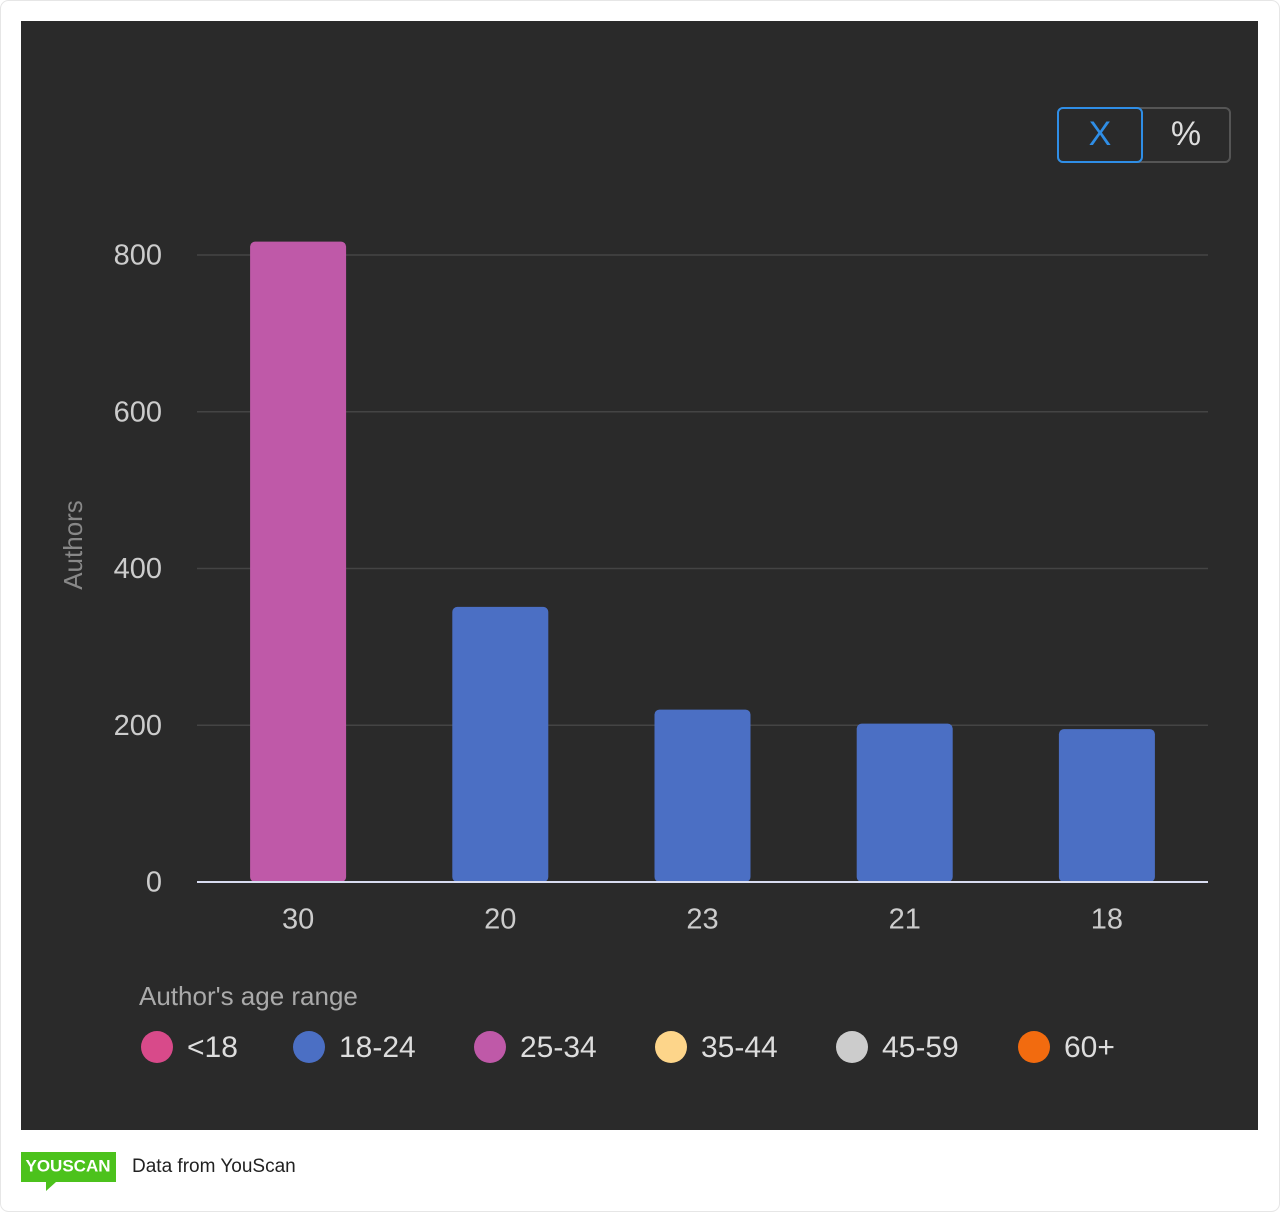 The height and width of the screenshot is (1212, 1280). Describe the element at coordinates (73, 545) in the screenshot. I see `y-axis-label: Authors` at that location.